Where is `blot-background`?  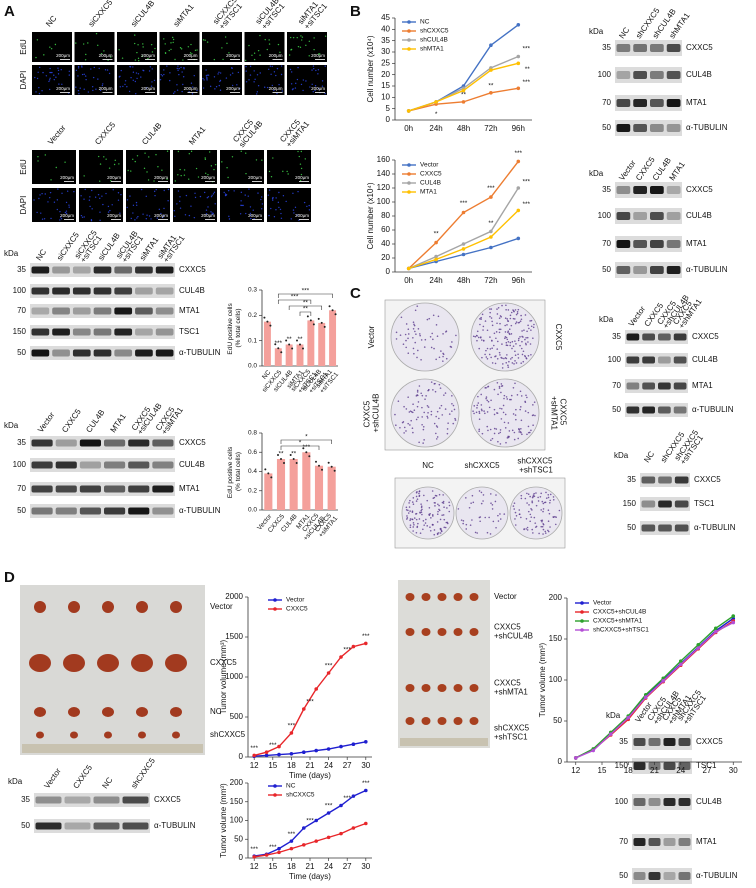 blot-background is located at coordinates (648, 48).